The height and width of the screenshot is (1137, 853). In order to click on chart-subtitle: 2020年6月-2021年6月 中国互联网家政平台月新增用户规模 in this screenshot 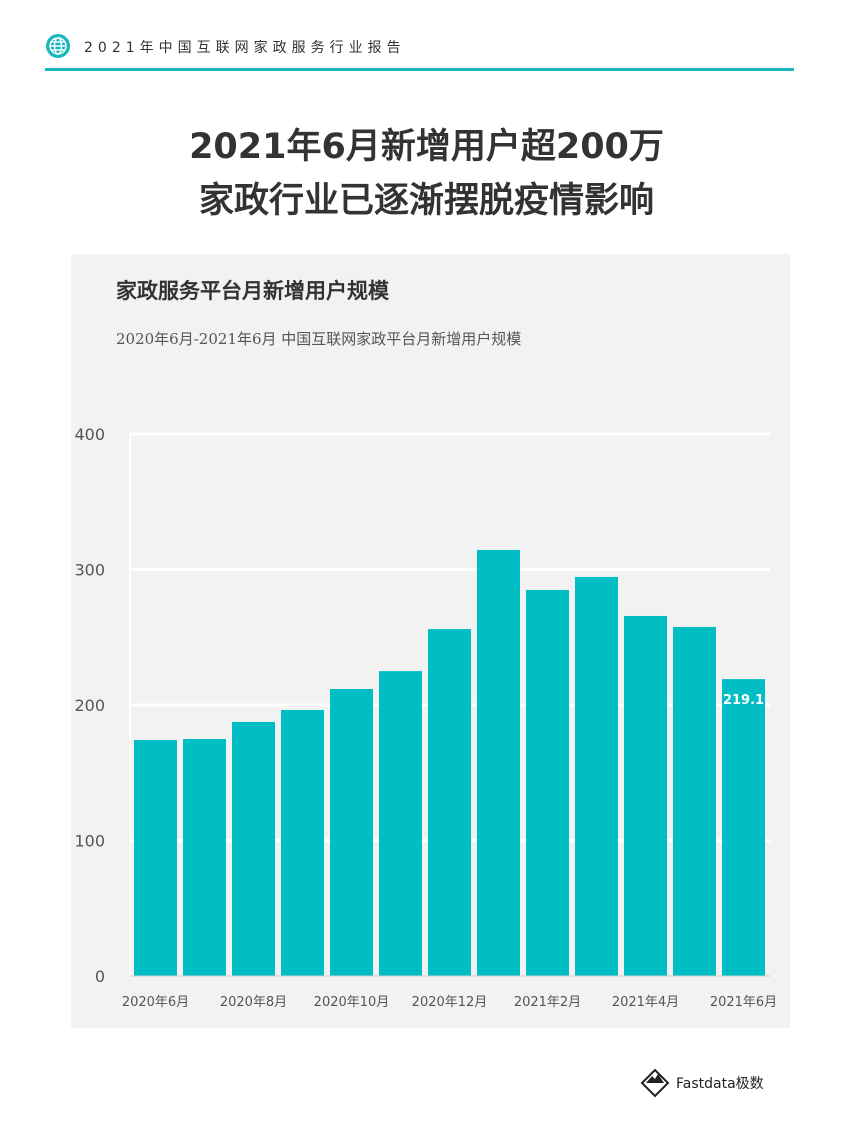, I will do `click(319, 339)`.